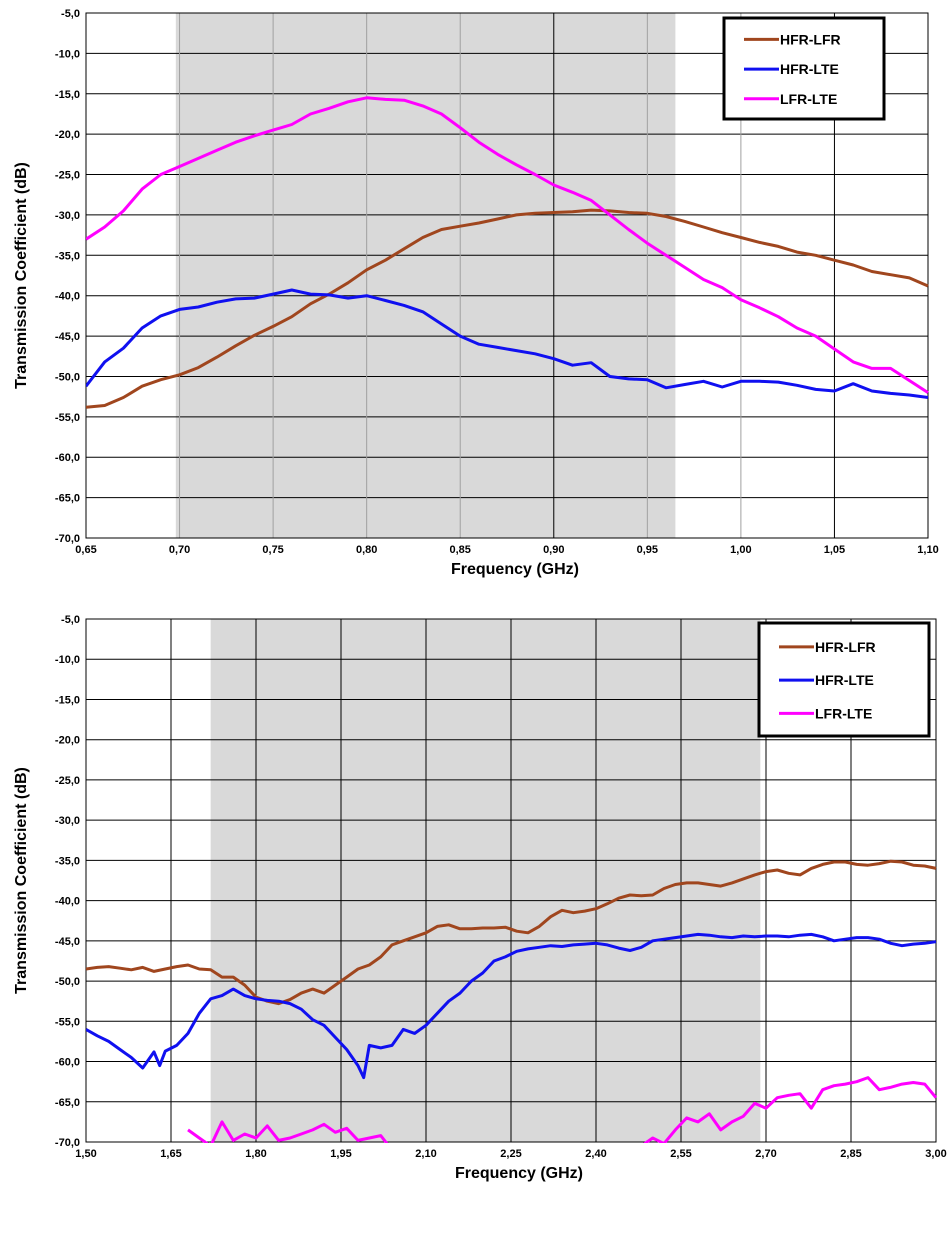 The height and width of the screenshot is (1260, 948). What do you see at coordinates (740, 550) in the screenshot?
I see `x-tick-label: 1,00` at bounding box center [740, 550].